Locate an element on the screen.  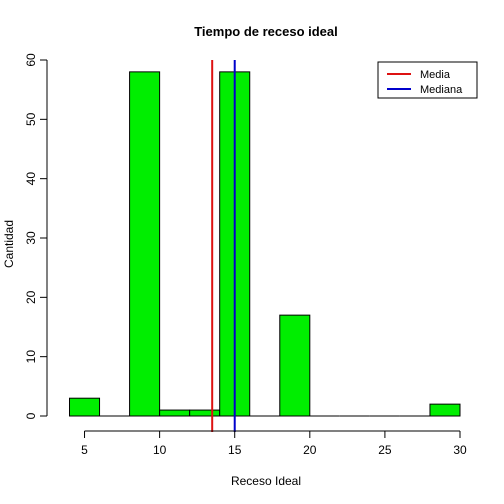
x-tick-label: 30 is located at coordinates (460, 450).